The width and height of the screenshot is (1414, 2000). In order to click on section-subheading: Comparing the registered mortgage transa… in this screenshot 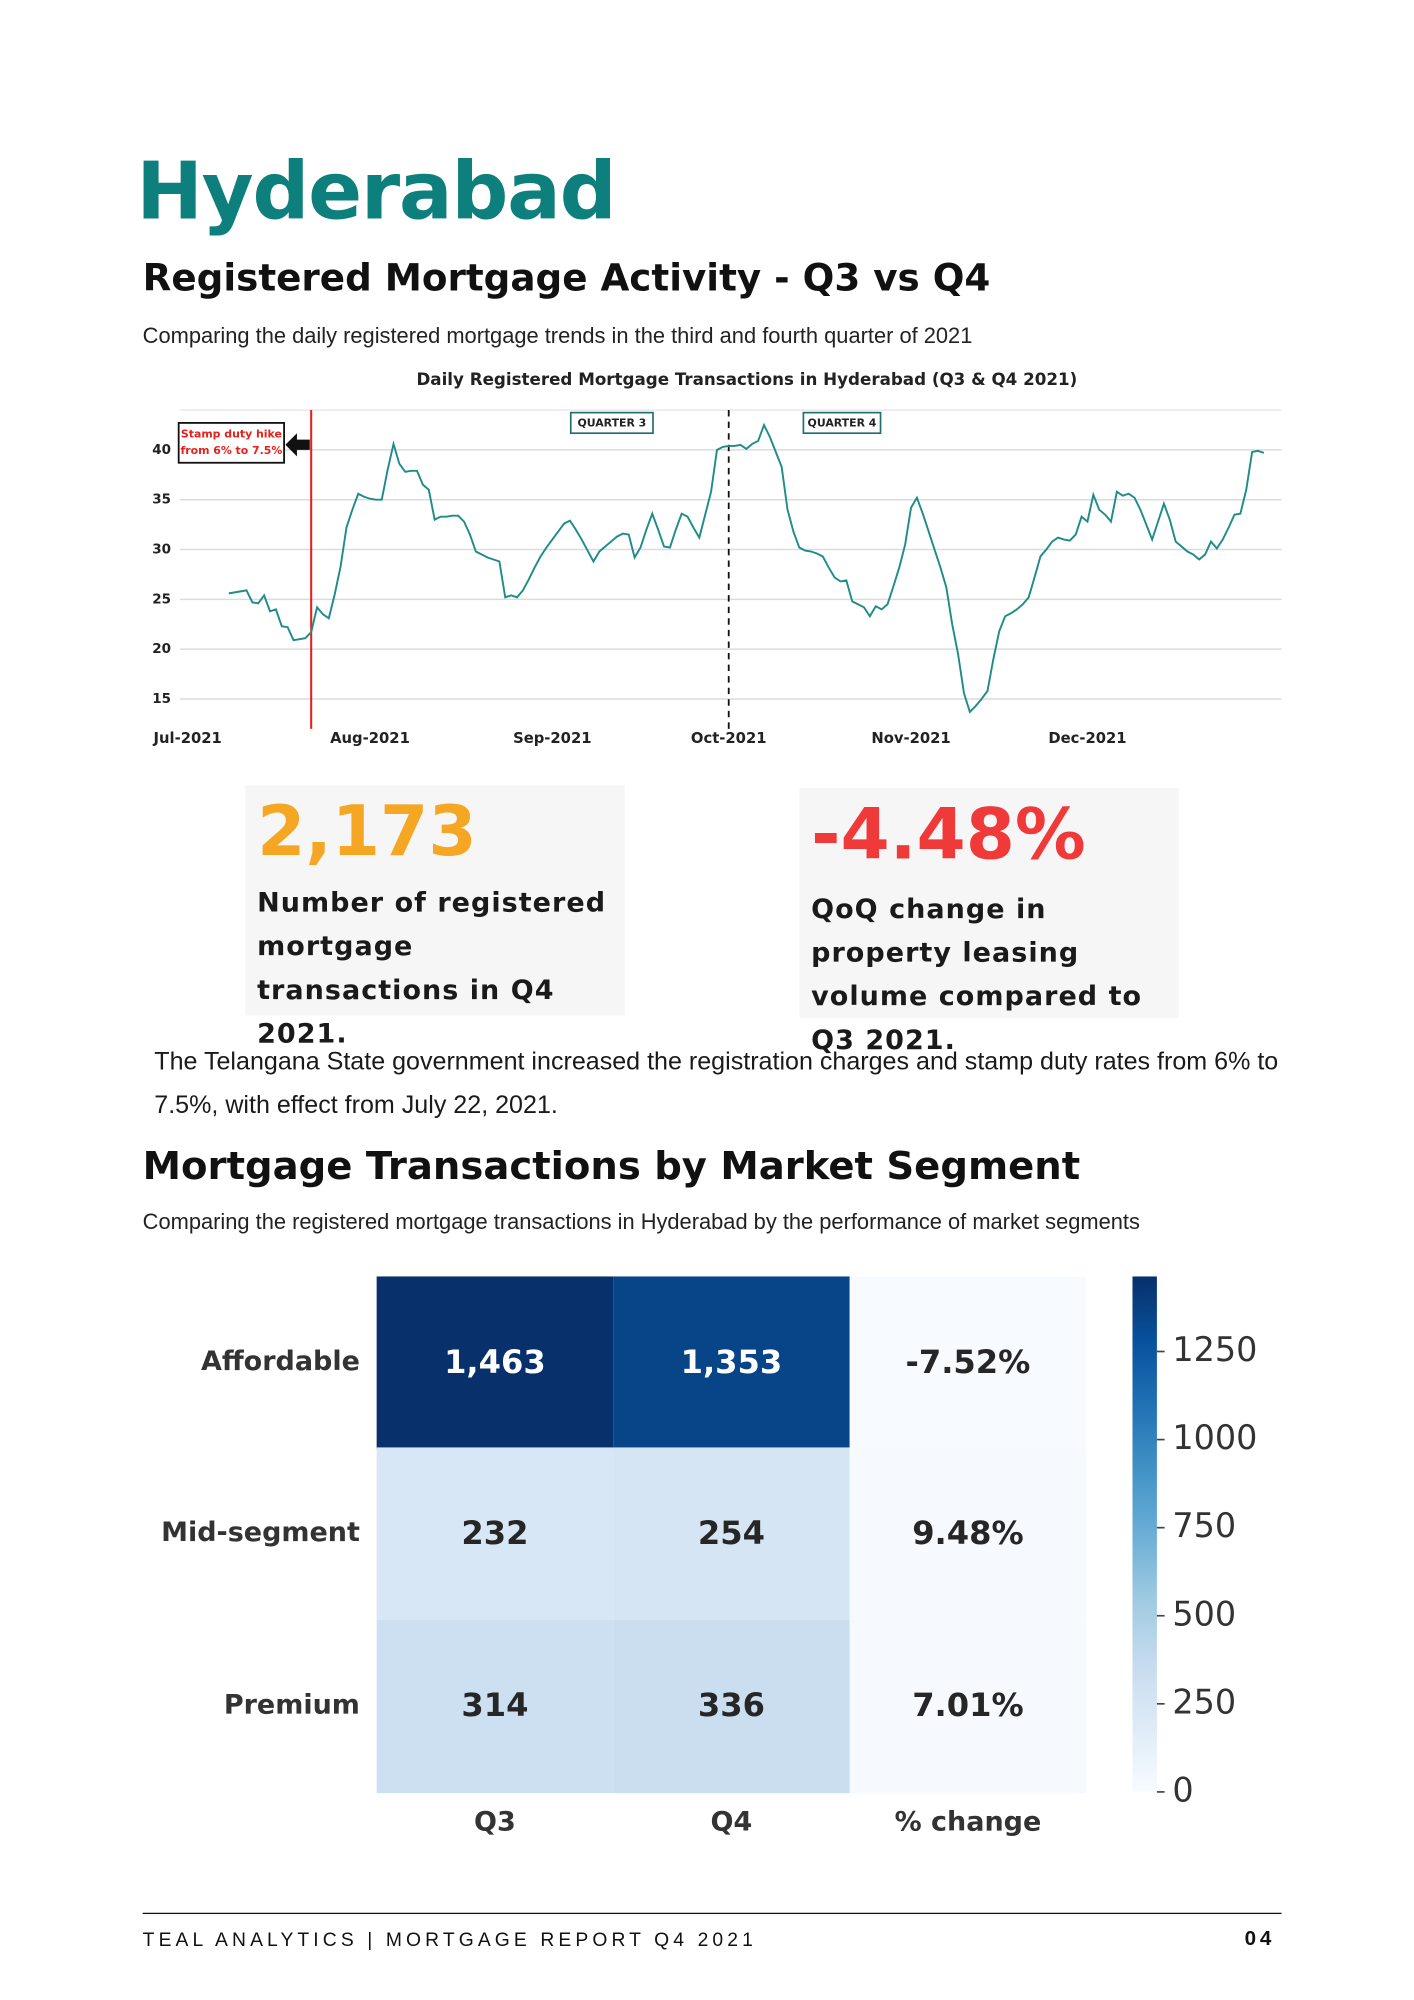, I will do `click(641, 1222)`.